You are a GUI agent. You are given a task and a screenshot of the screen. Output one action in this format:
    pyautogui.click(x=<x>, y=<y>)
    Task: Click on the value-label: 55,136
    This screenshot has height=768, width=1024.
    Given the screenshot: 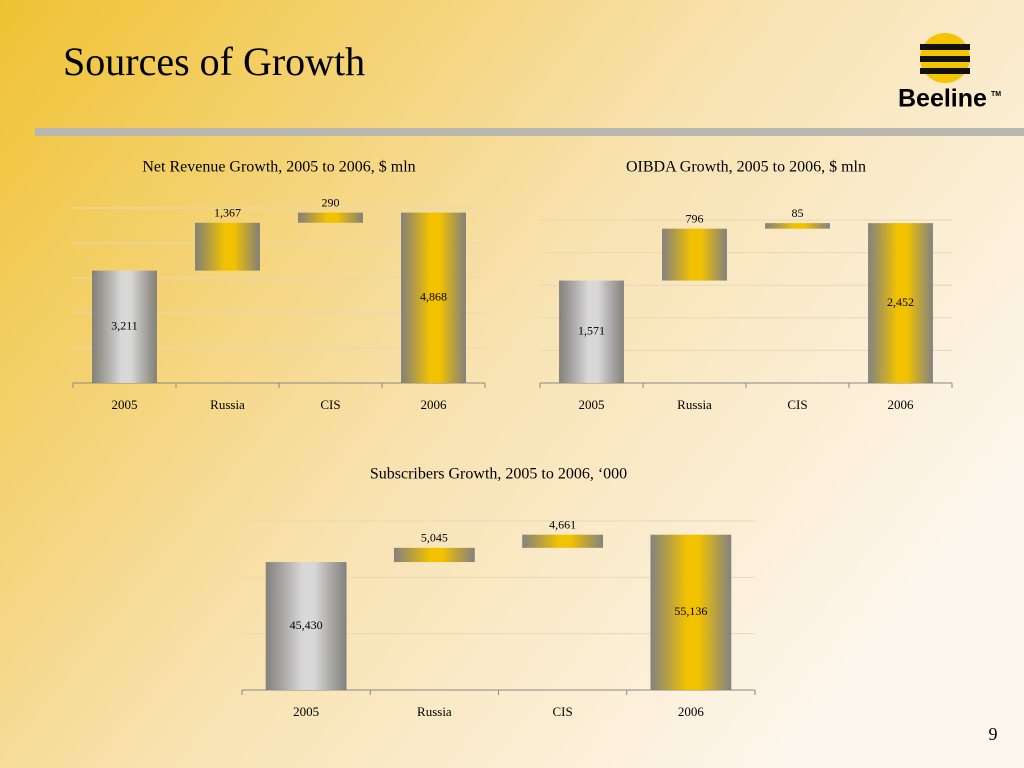 What is the action you would take?
    pyautogui.click(x=690, y=611)
    